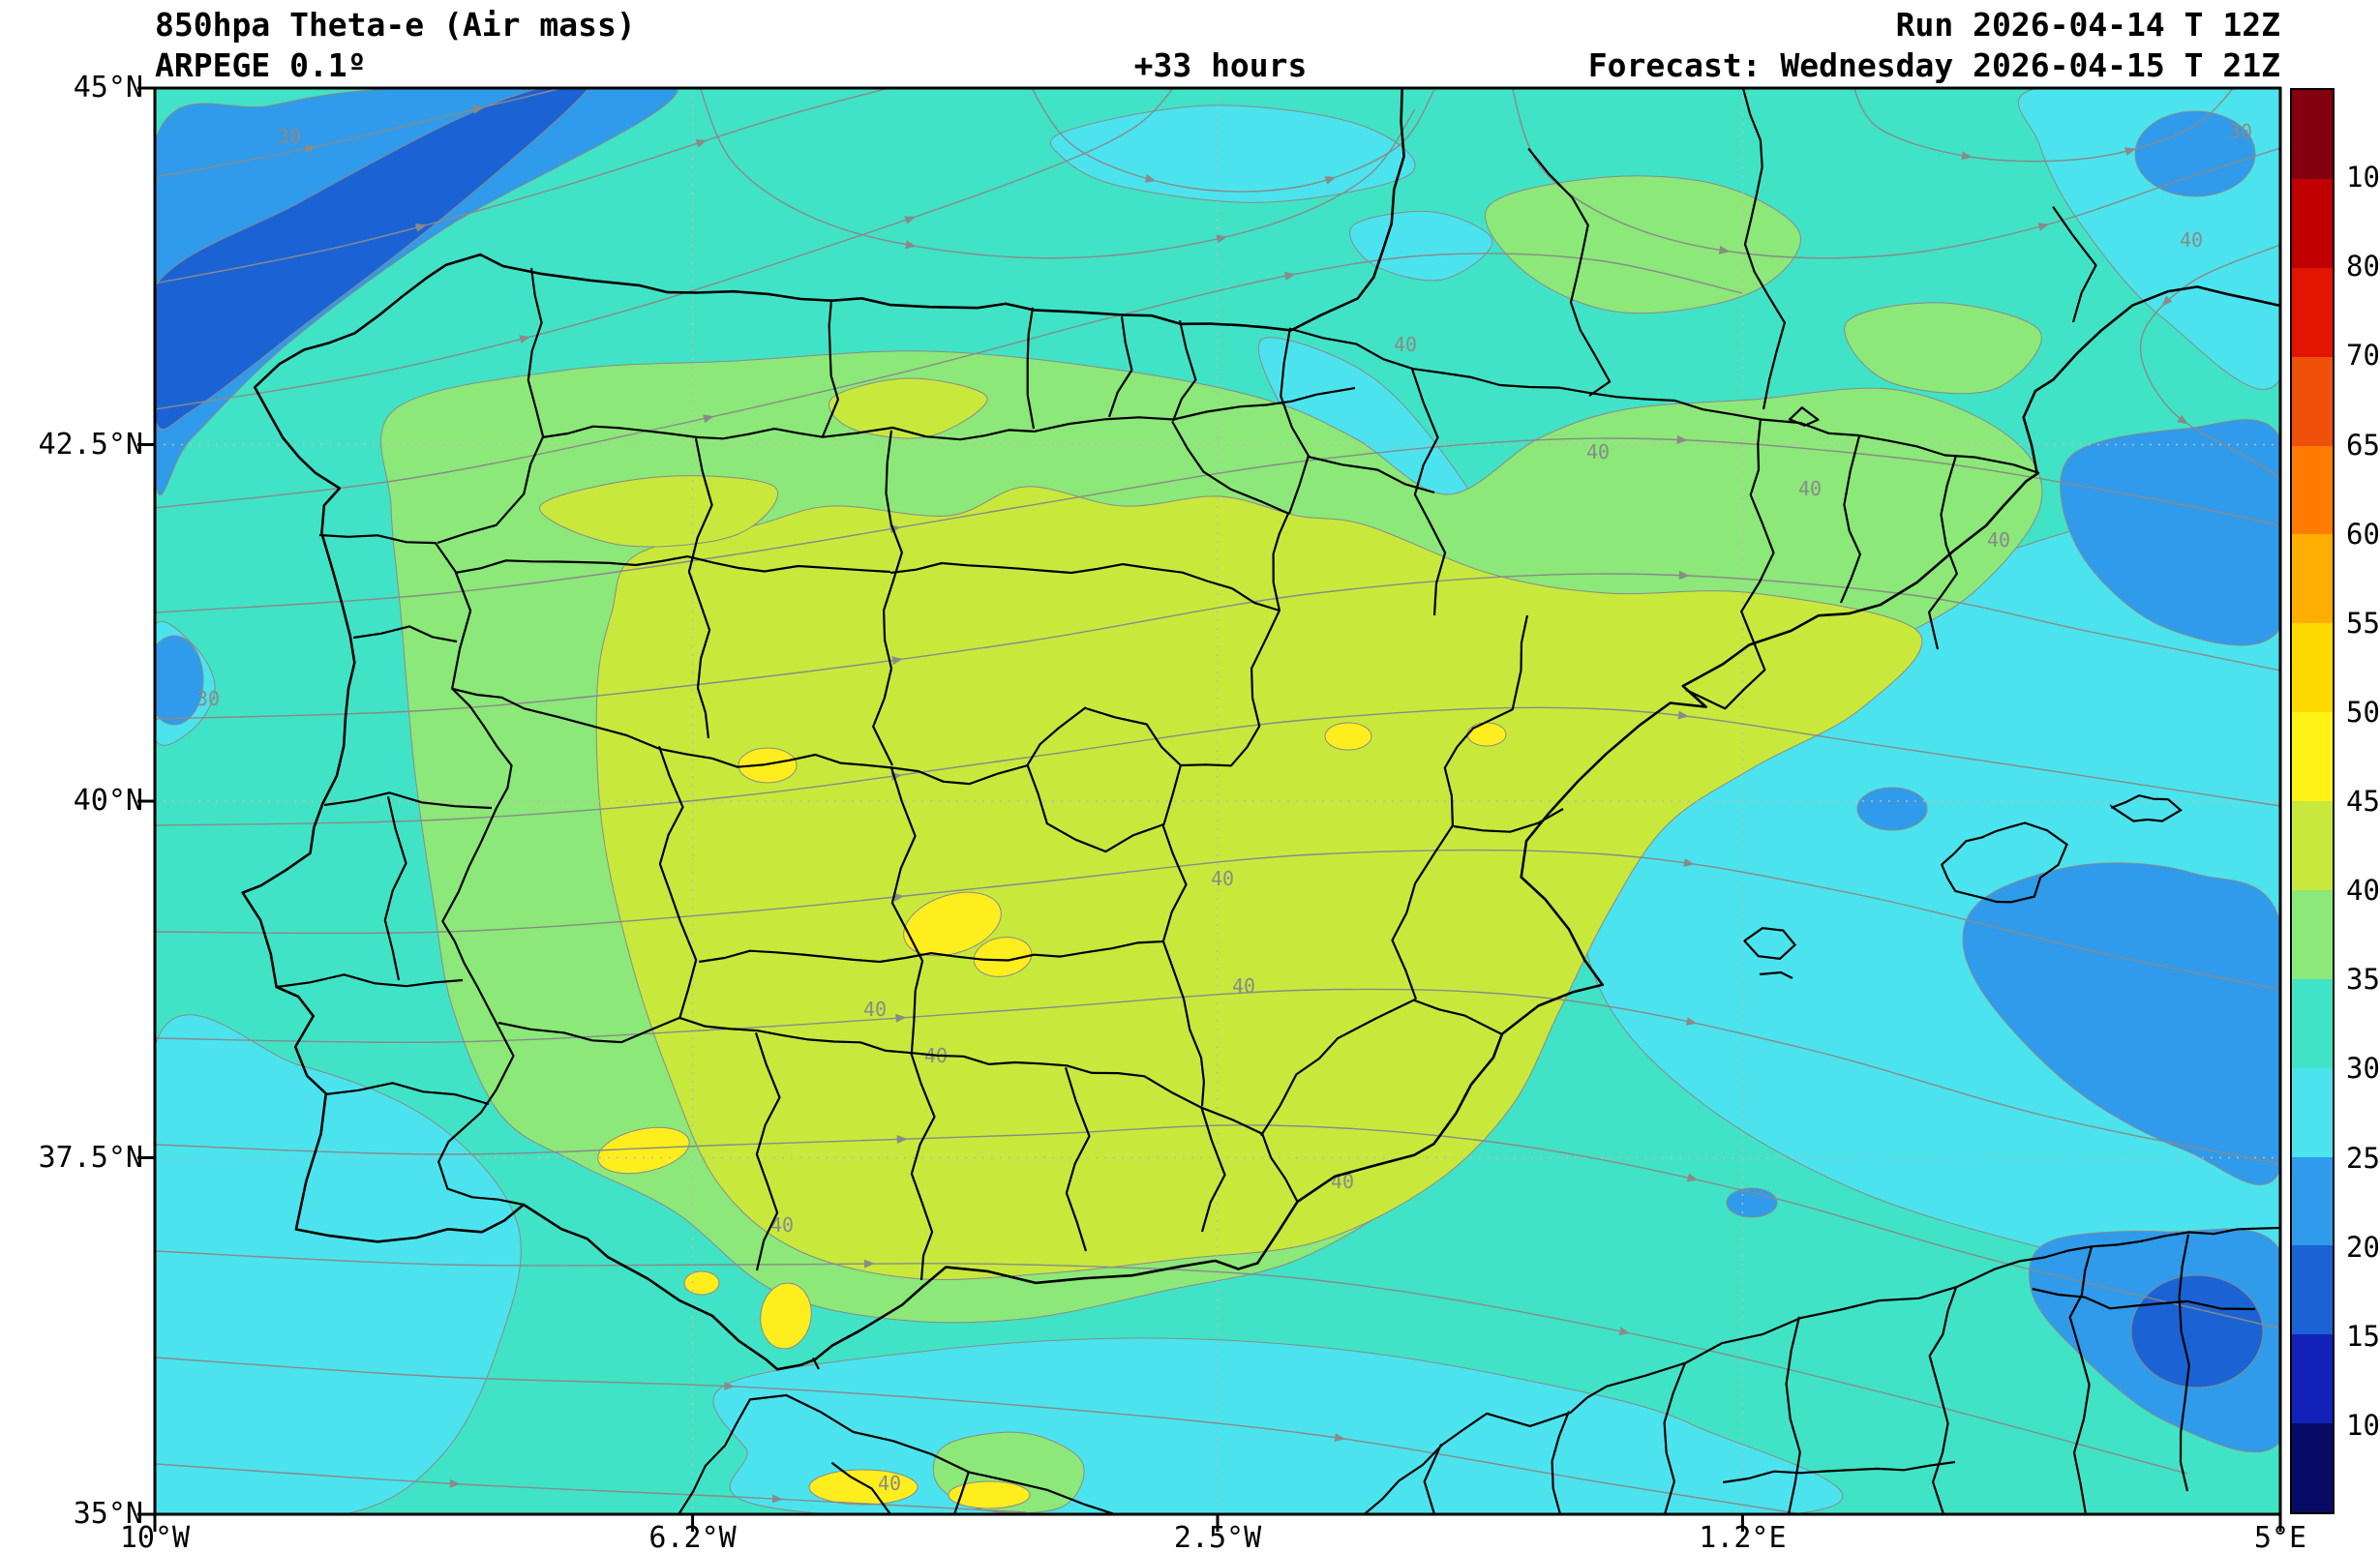 The width and height of the screenshot is (2380, 1552). I want to click on colorbar-tick-label: 70, so click(2363, 356).